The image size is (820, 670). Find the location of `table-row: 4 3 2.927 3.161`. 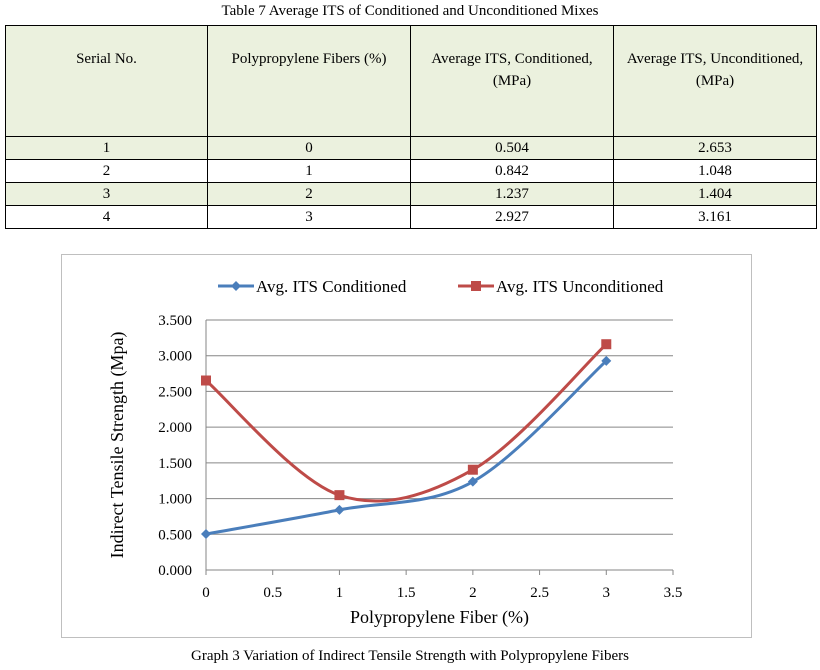

table-row: 4 3 2.927 3.161 is located at coordinates (411, 217).